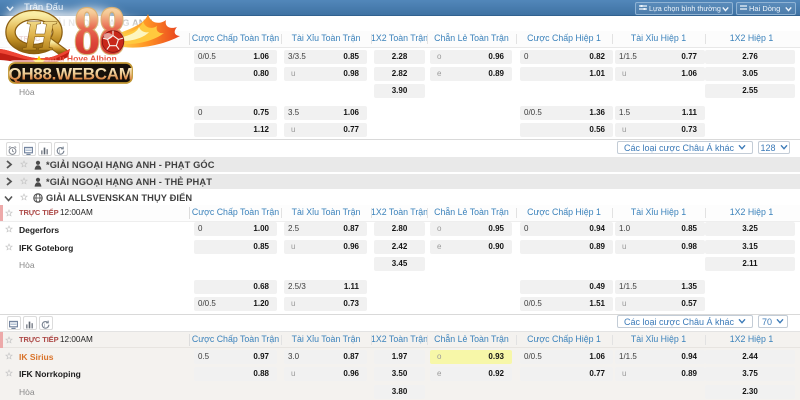 This screenshot has height=400, width=800. I want to click on svg-text: om u Hove Albion, so click(80, 59).